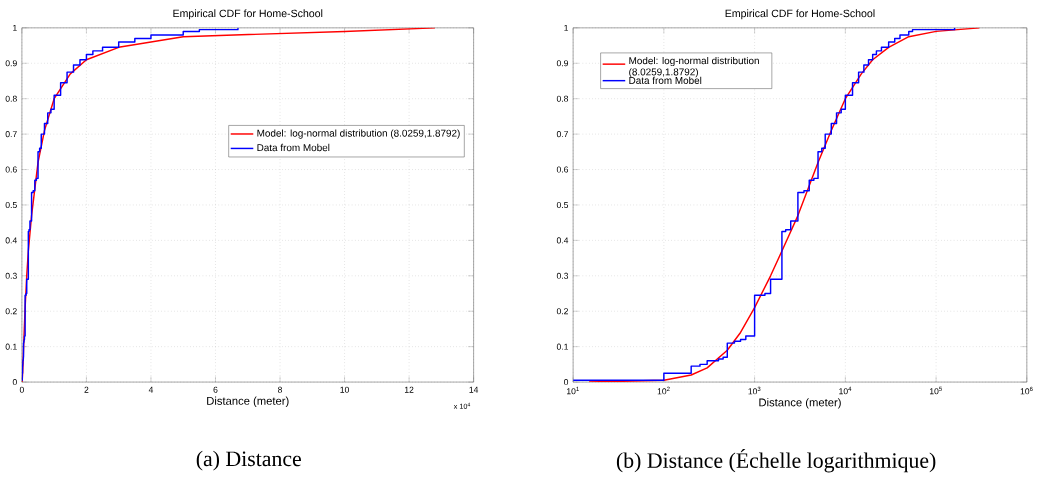  What do you see at coordinates (21, 390) in the screenshot?
I see `x-tick-label: 0` at bounding box center [21, 390].